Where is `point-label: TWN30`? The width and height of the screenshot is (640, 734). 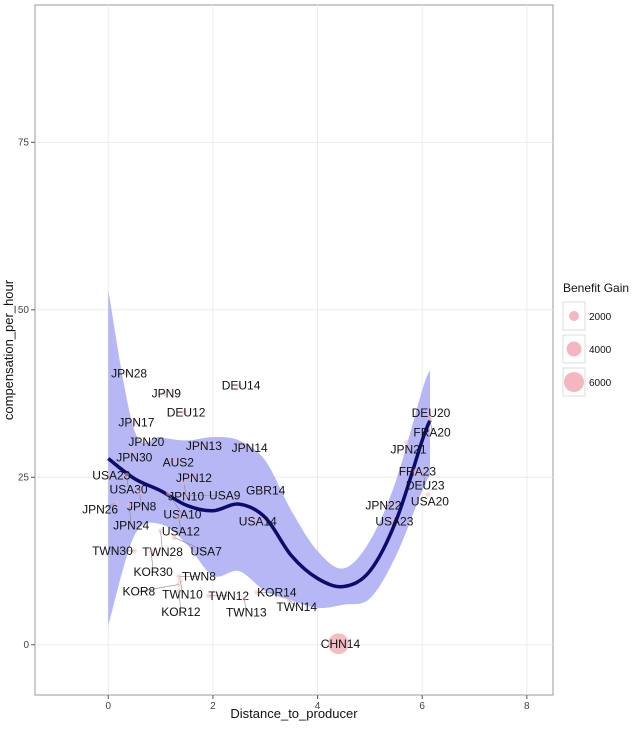
point-label: TWN30 is located at coordinates (112, 551).